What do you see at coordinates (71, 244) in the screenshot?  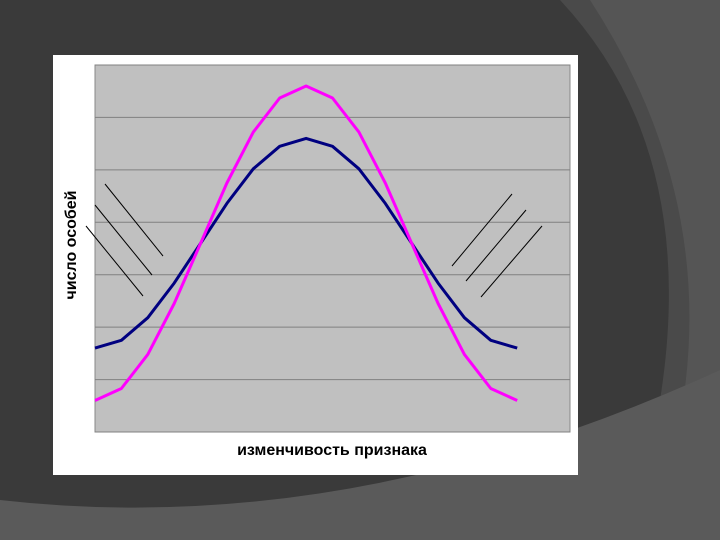 I see `y-axis-label: число особей` at bounding box center [71, 244].